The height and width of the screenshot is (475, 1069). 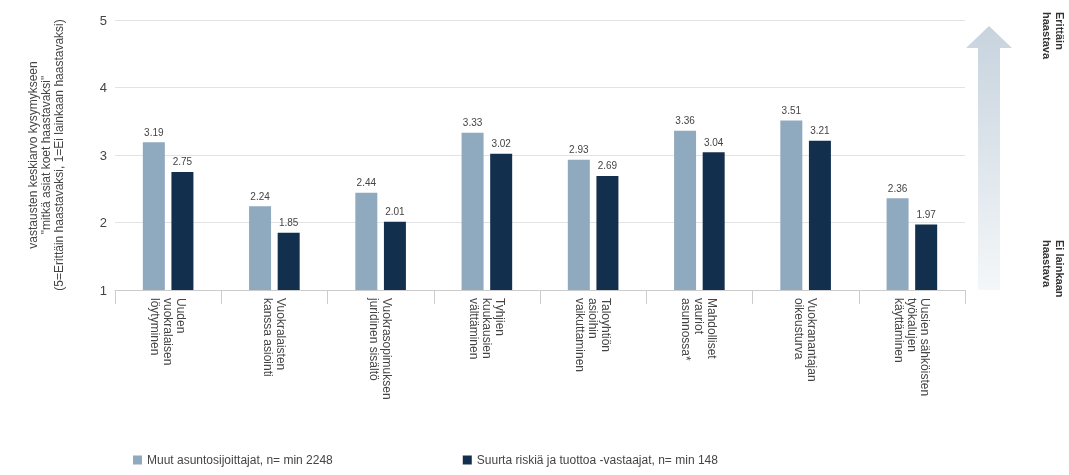 What do you see at coordinates (897, 188) in the screenshot?
I see `data-label: 2.36` at bounding box center [897, 188].